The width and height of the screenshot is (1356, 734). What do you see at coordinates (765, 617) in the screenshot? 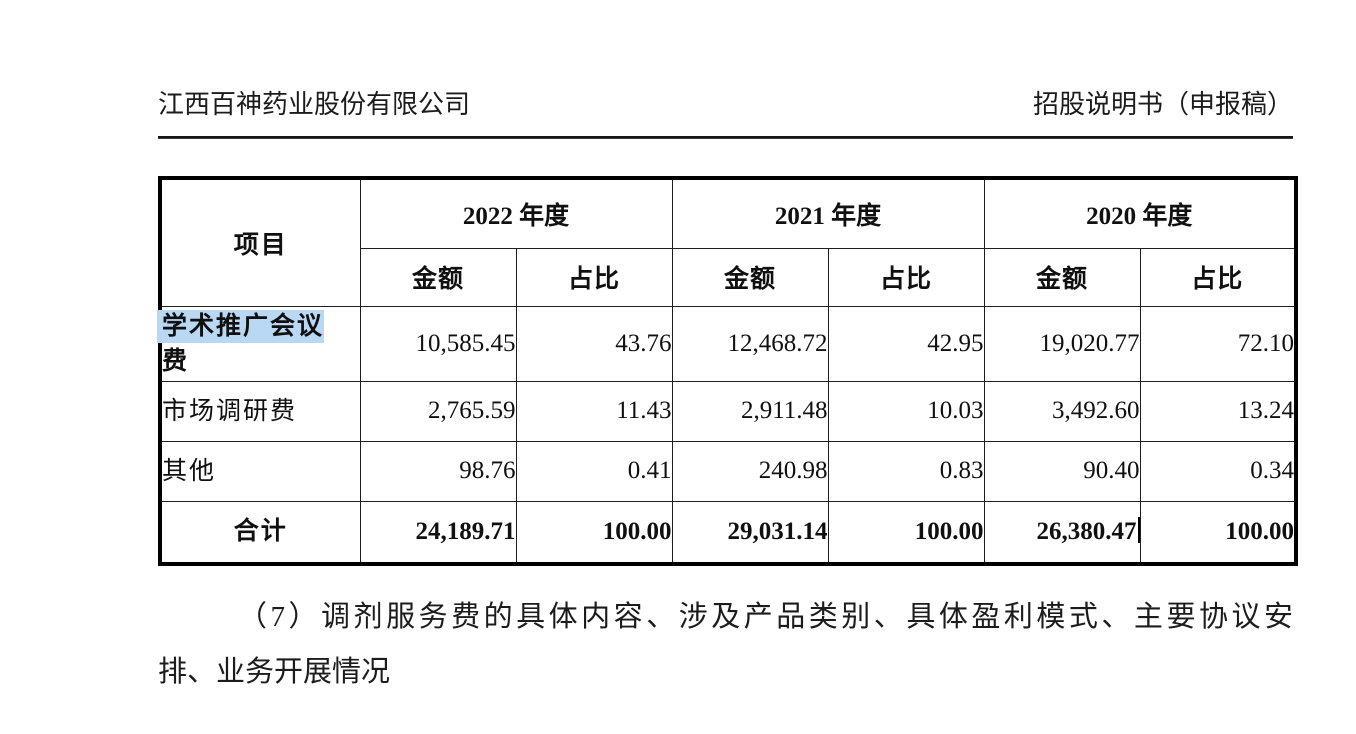
I see `paragraph-line-1: （7）调剂服务费的具体内容、涉及产品类别、具体盈利模式、主要协议安` at bounding box center [765, 617].